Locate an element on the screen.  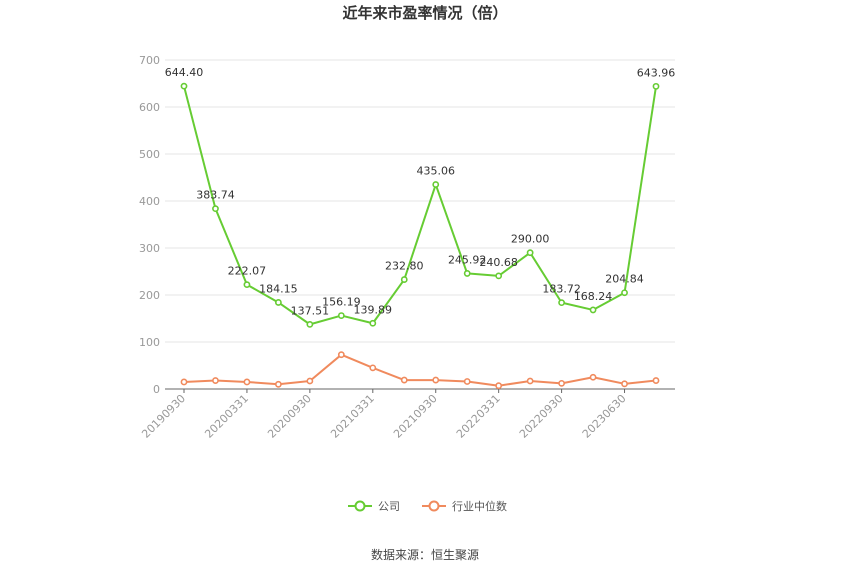
x-tick-label: 20230630 is located at coordinates (604, 416).